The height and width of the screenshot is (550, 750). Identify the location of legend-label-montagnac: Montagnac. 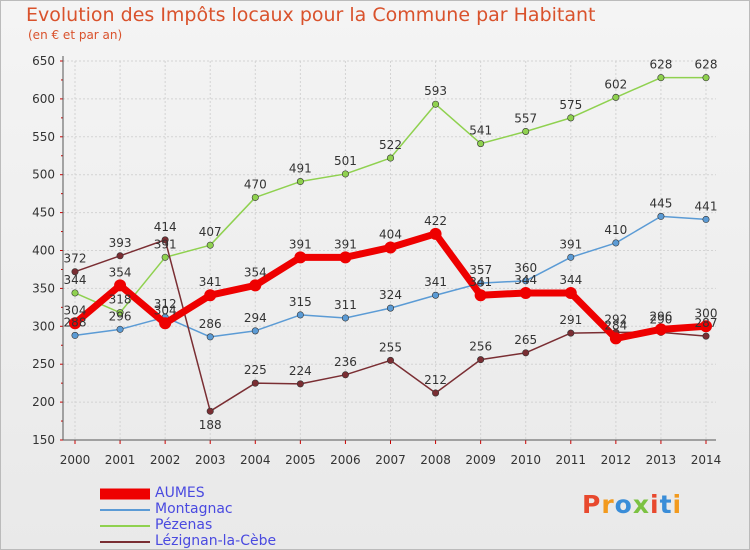
(194, 509).